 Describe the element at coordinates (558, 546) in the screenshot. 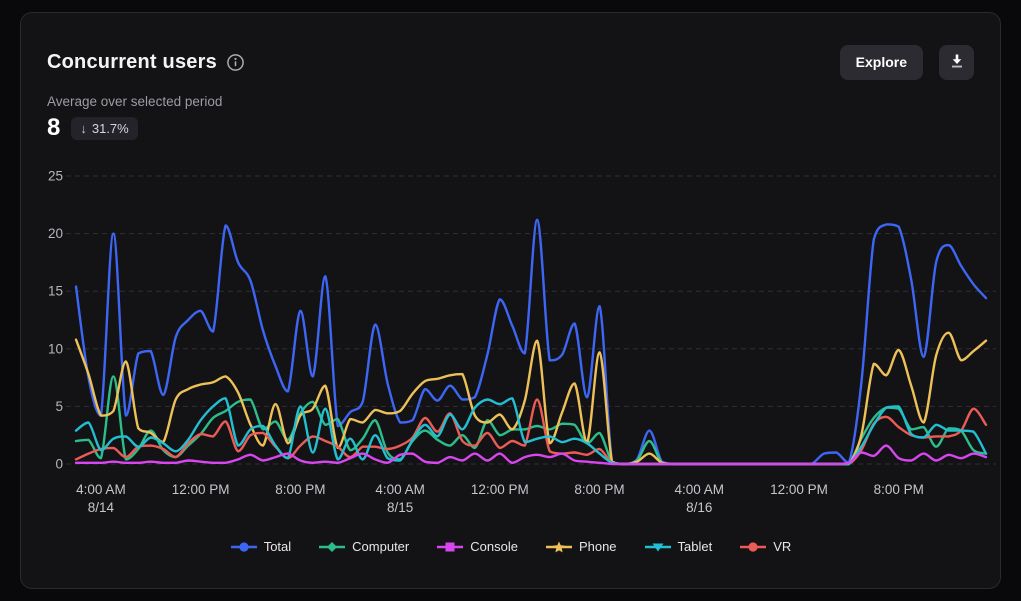

I see `legend-marker-star-icon` at that location.